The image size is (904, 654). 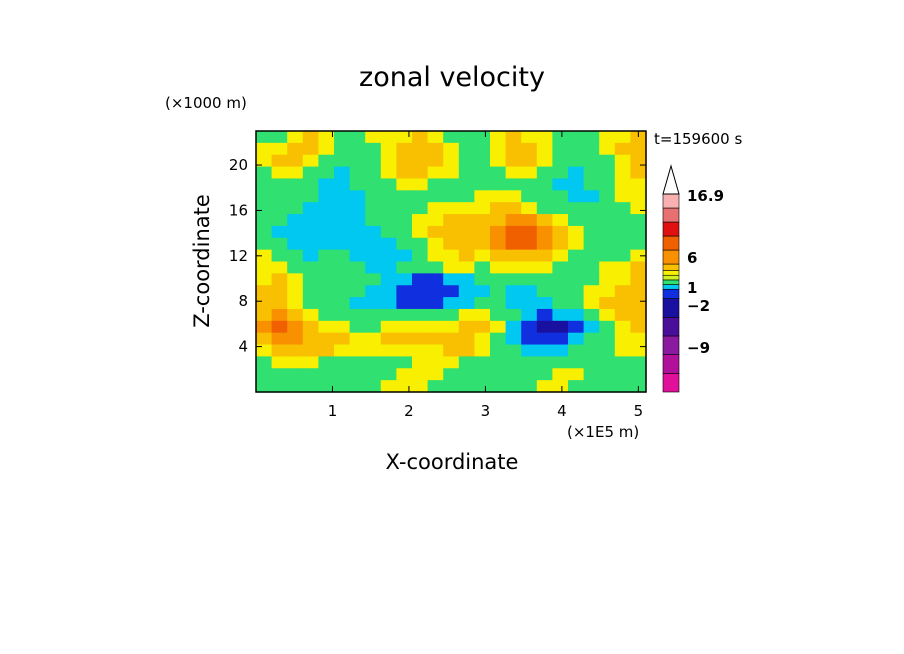 I want to click on colorbar-label: 1, so click(x=692, y=288).